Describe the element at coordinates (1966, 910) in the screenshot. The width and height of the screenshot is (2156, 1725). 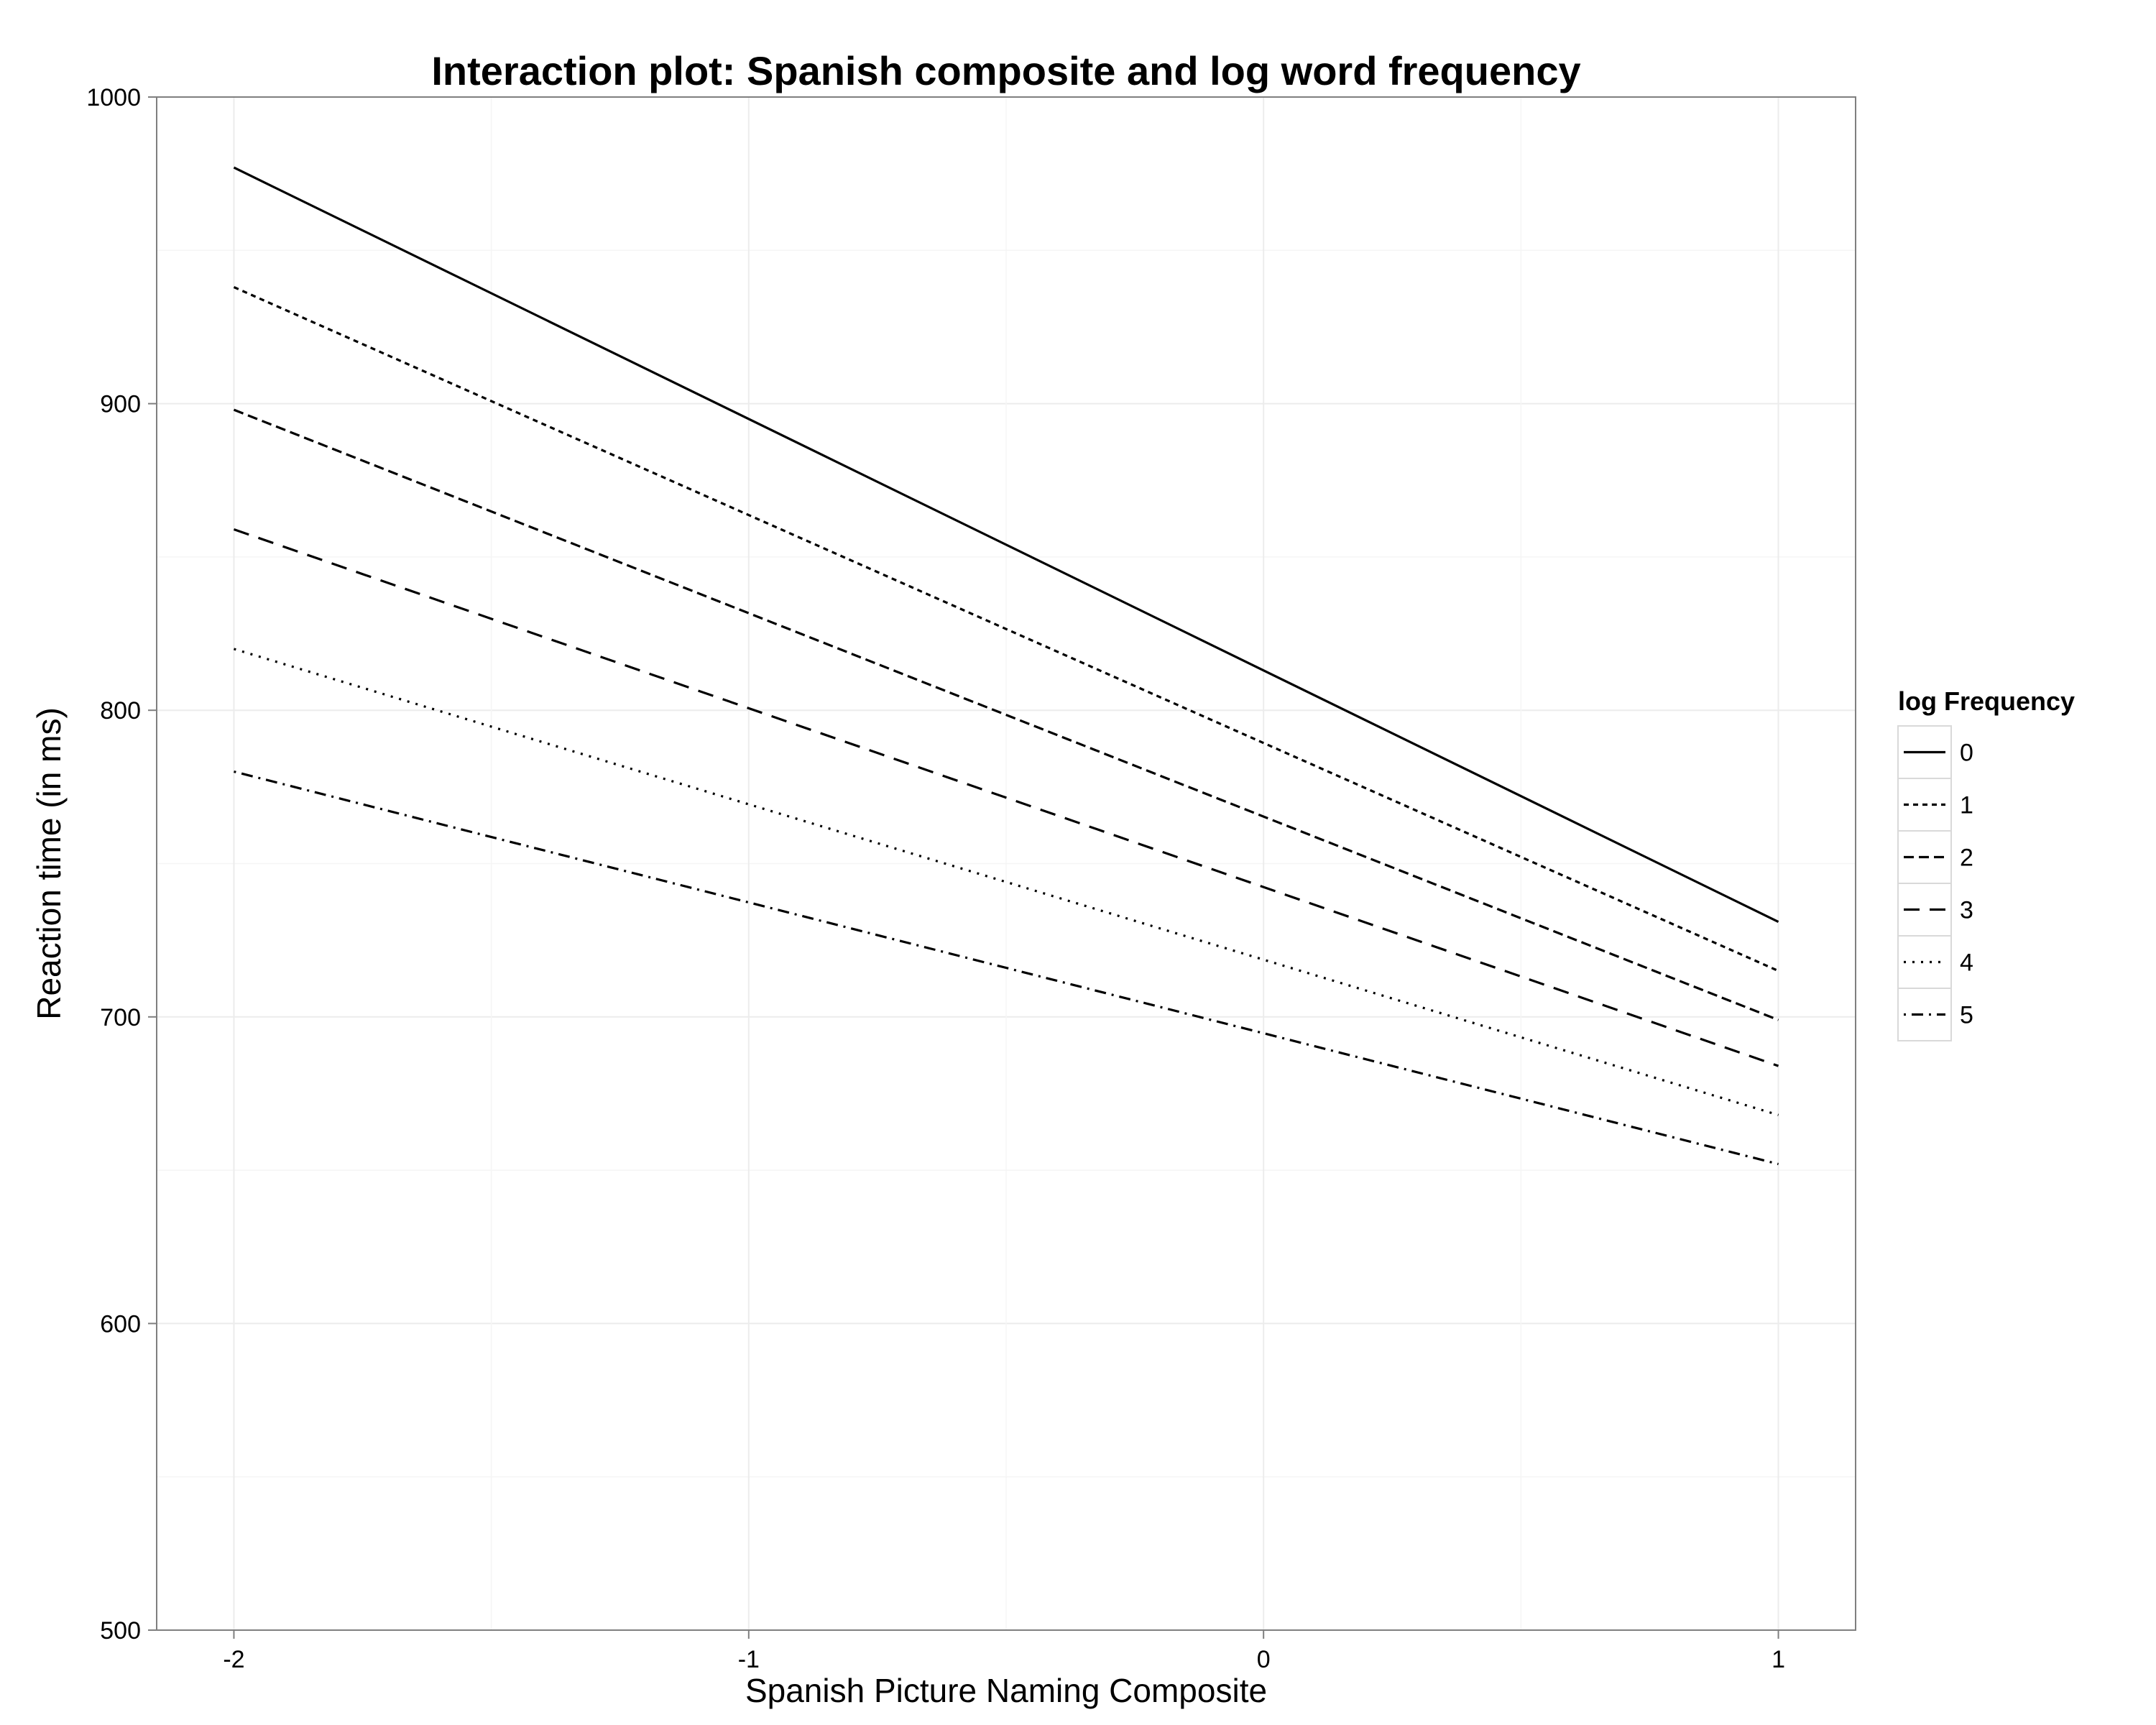
I see `legend-label: 3` at that location.